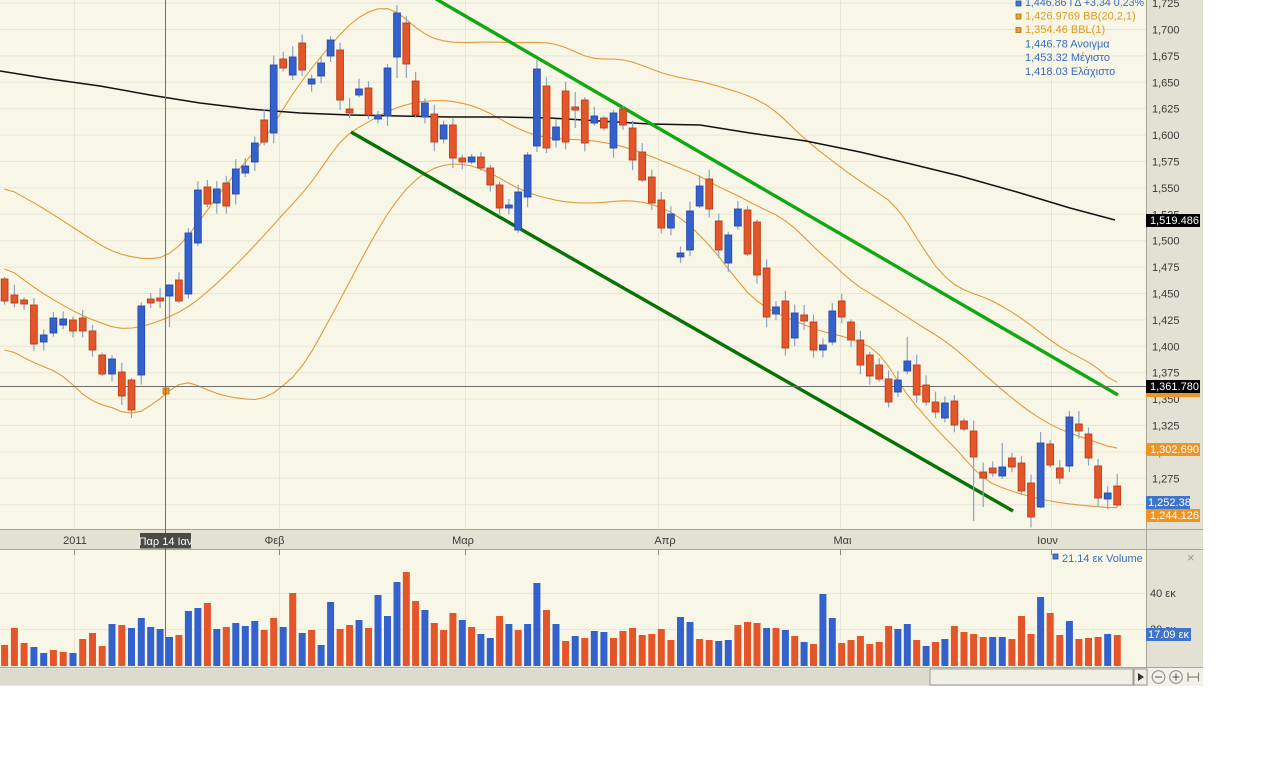 This screenshot has height=768, width=1279. I want to click on svg-text: 1,350, so click(1166, 400).